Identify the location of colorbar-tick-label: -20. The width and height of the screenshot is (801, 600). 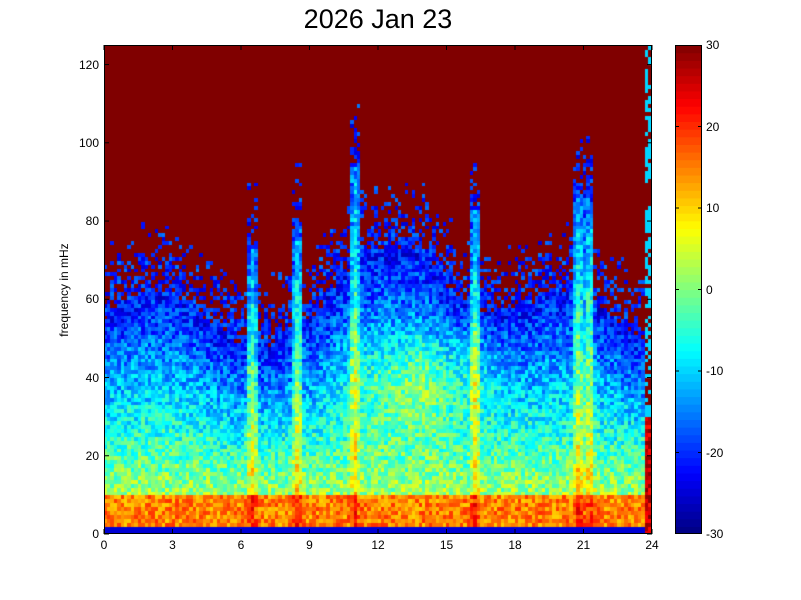
(715, 452).